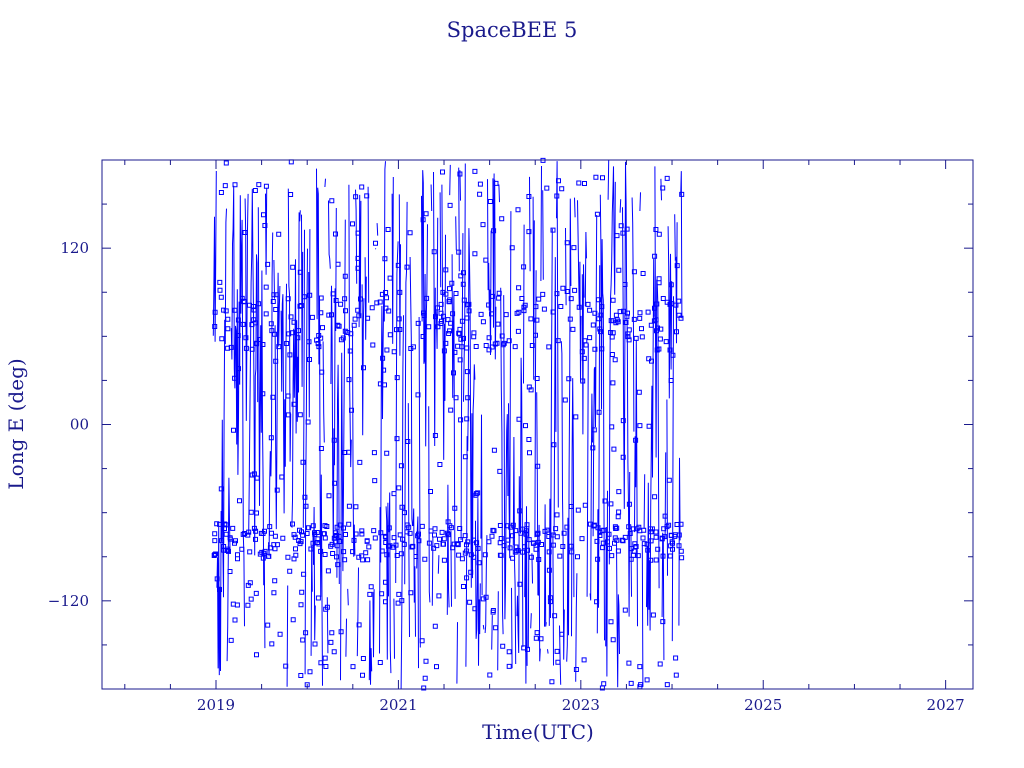 The image size is (1024, 768). What do you see at coordinates (763, 705) in the screenshot?
I see `x-tick-label: 2025` at bounding box center [763, 705].